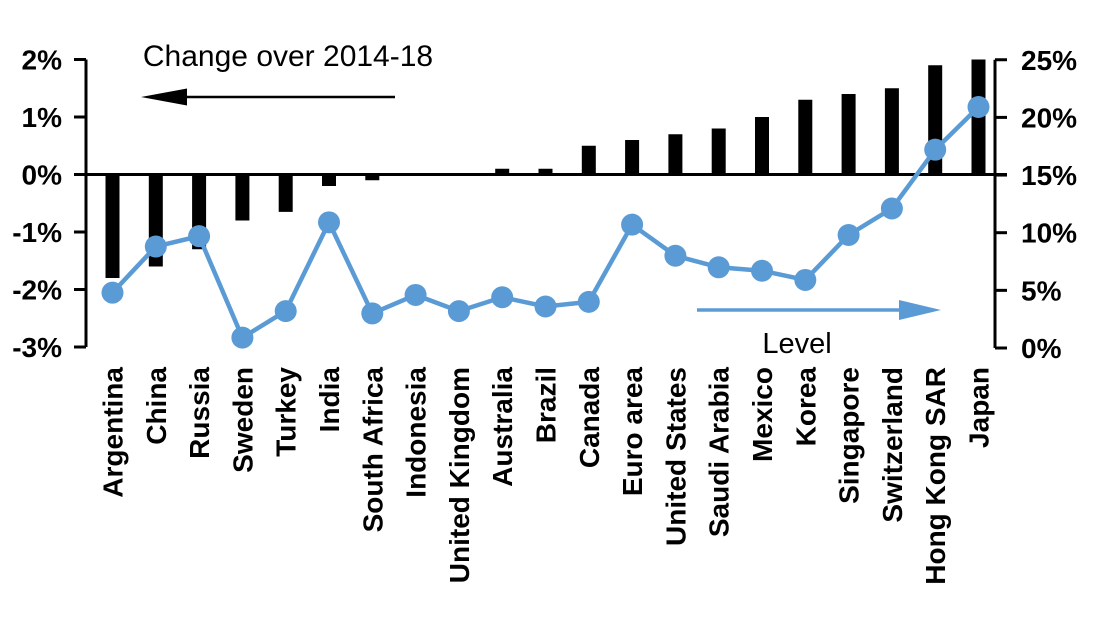 The width and height of the screenshot is (1102, 619). What do you see at coordinates (1041, 290) in the screenshot?
I see `right-axis-tick-label: 5%` at bounding box center [1041, 290].